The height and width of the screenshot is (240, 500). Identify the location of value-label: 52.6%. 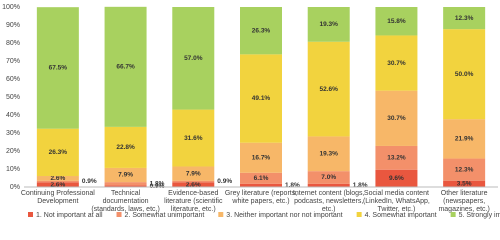
(328, 89).